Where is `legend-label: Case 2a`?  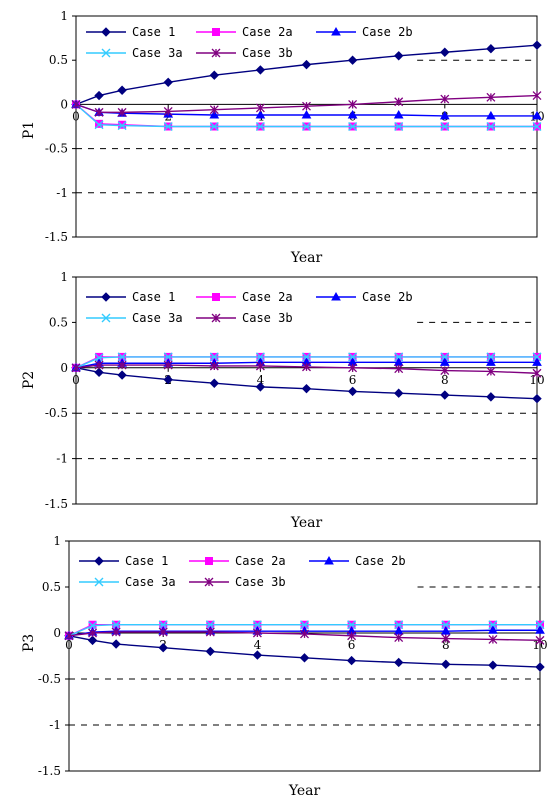 legend-label: Case 2a is located at coordinates (267, 32).